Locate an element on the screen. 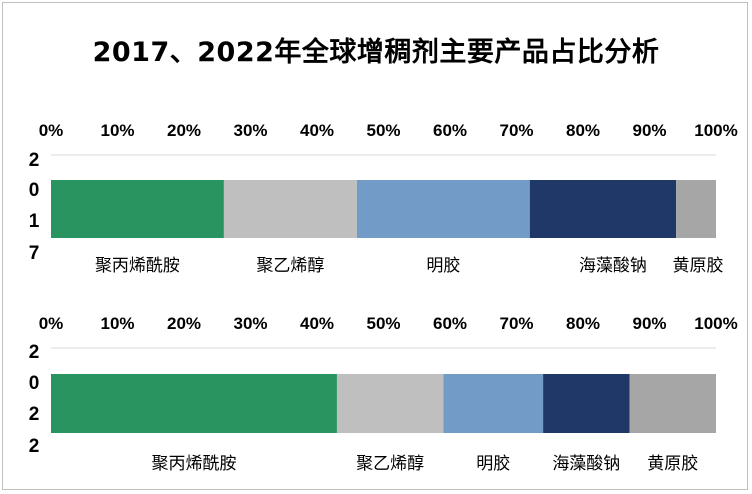 This screenshot has height=494, width=752. chart1-x-tick-label: 80% is located at coordinates (583, 130).